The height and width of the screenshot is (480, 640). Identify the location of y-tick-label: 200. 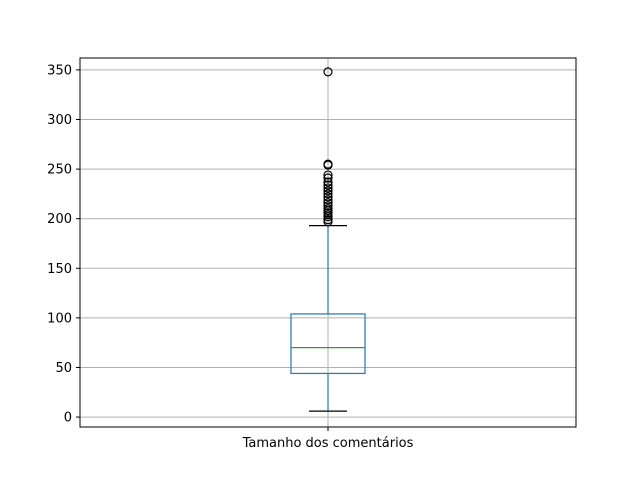
(59, 219).